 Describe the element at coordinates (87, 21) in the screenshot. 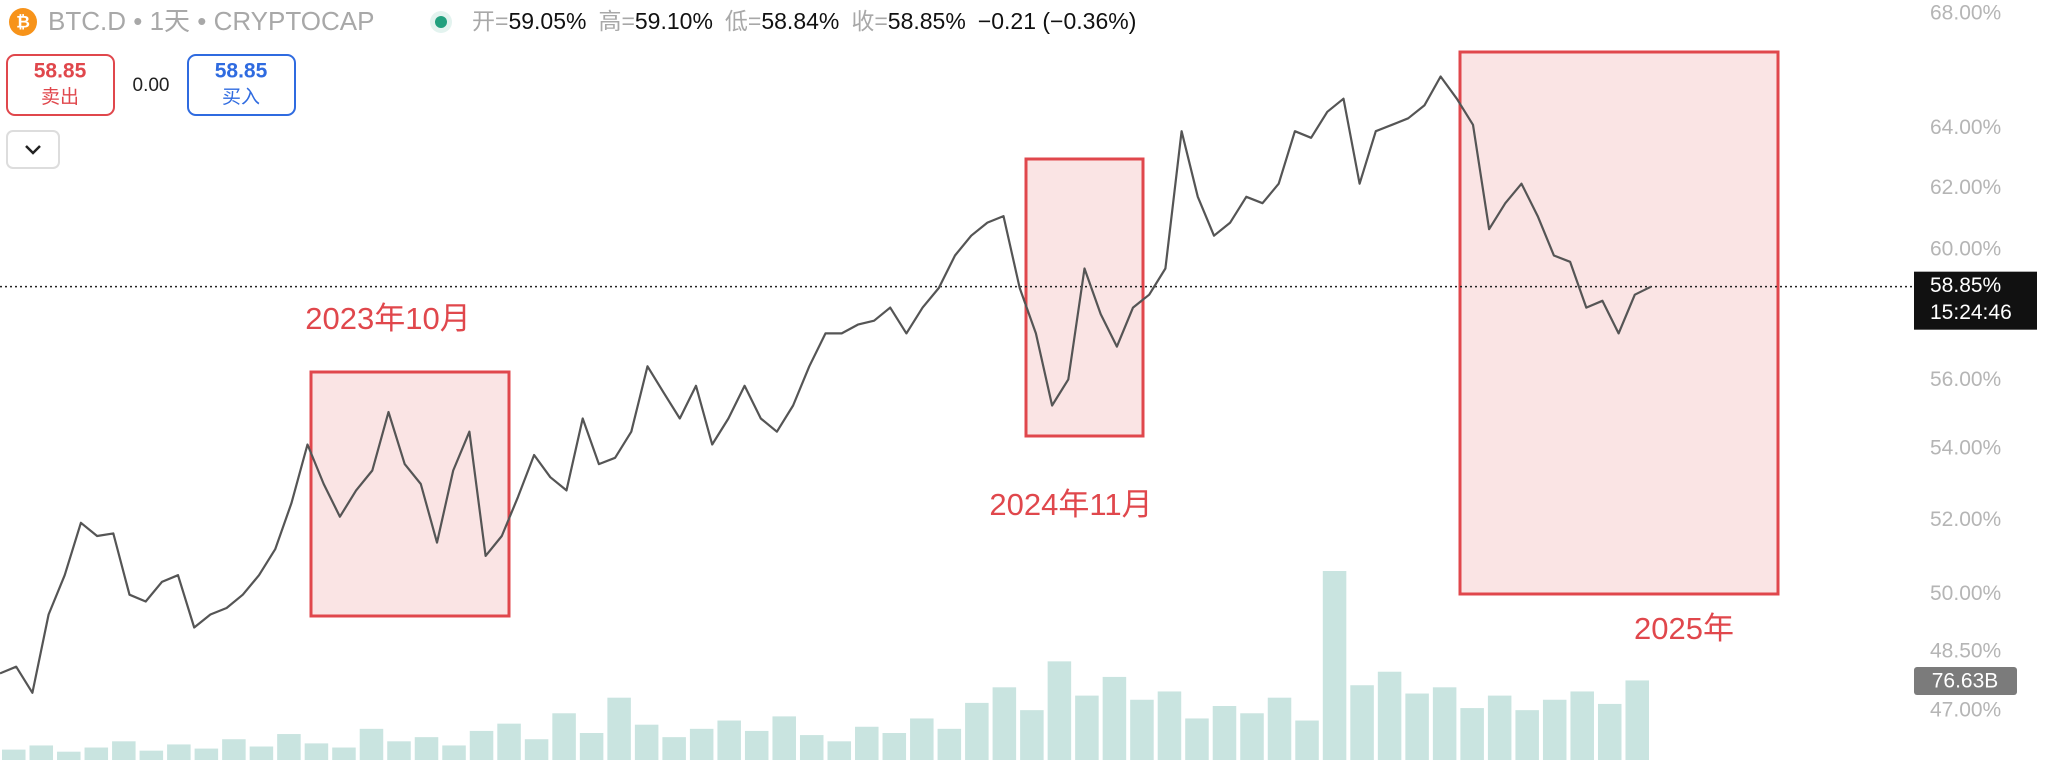

I see `symbol: BTC.D` at that location.